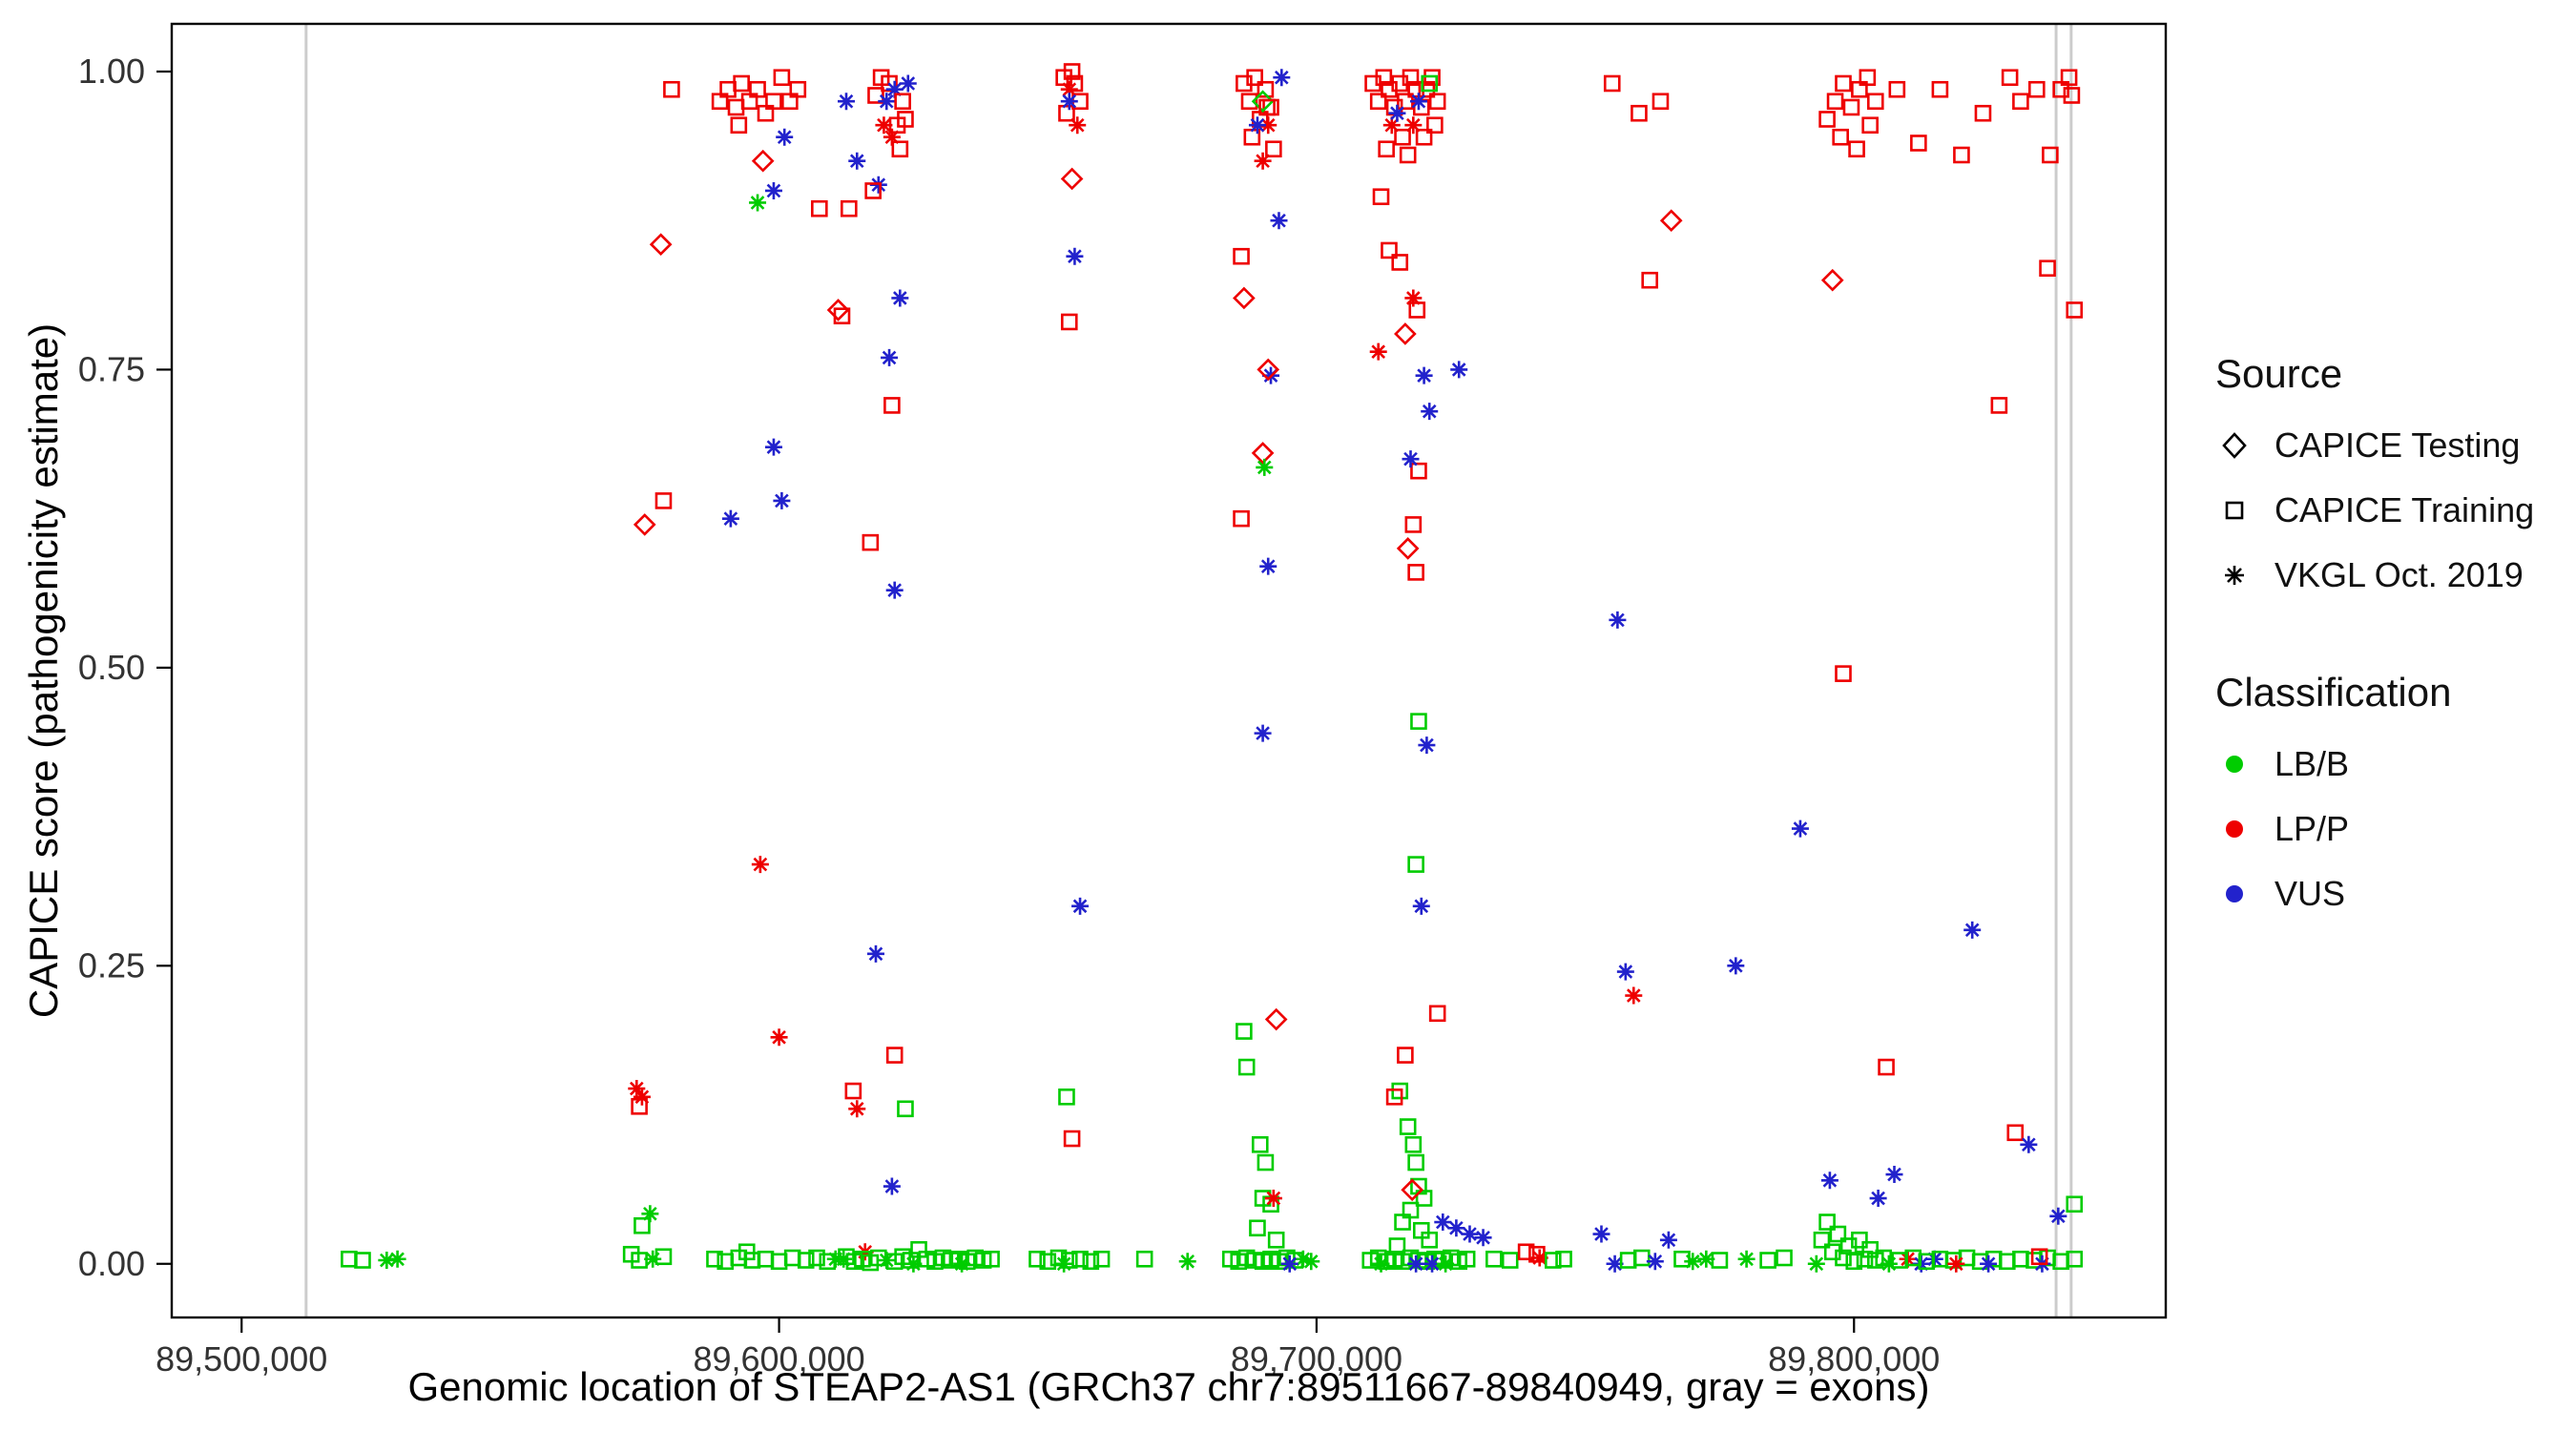  I want to click on y-tick-label: 1.00, so click(111, 71).